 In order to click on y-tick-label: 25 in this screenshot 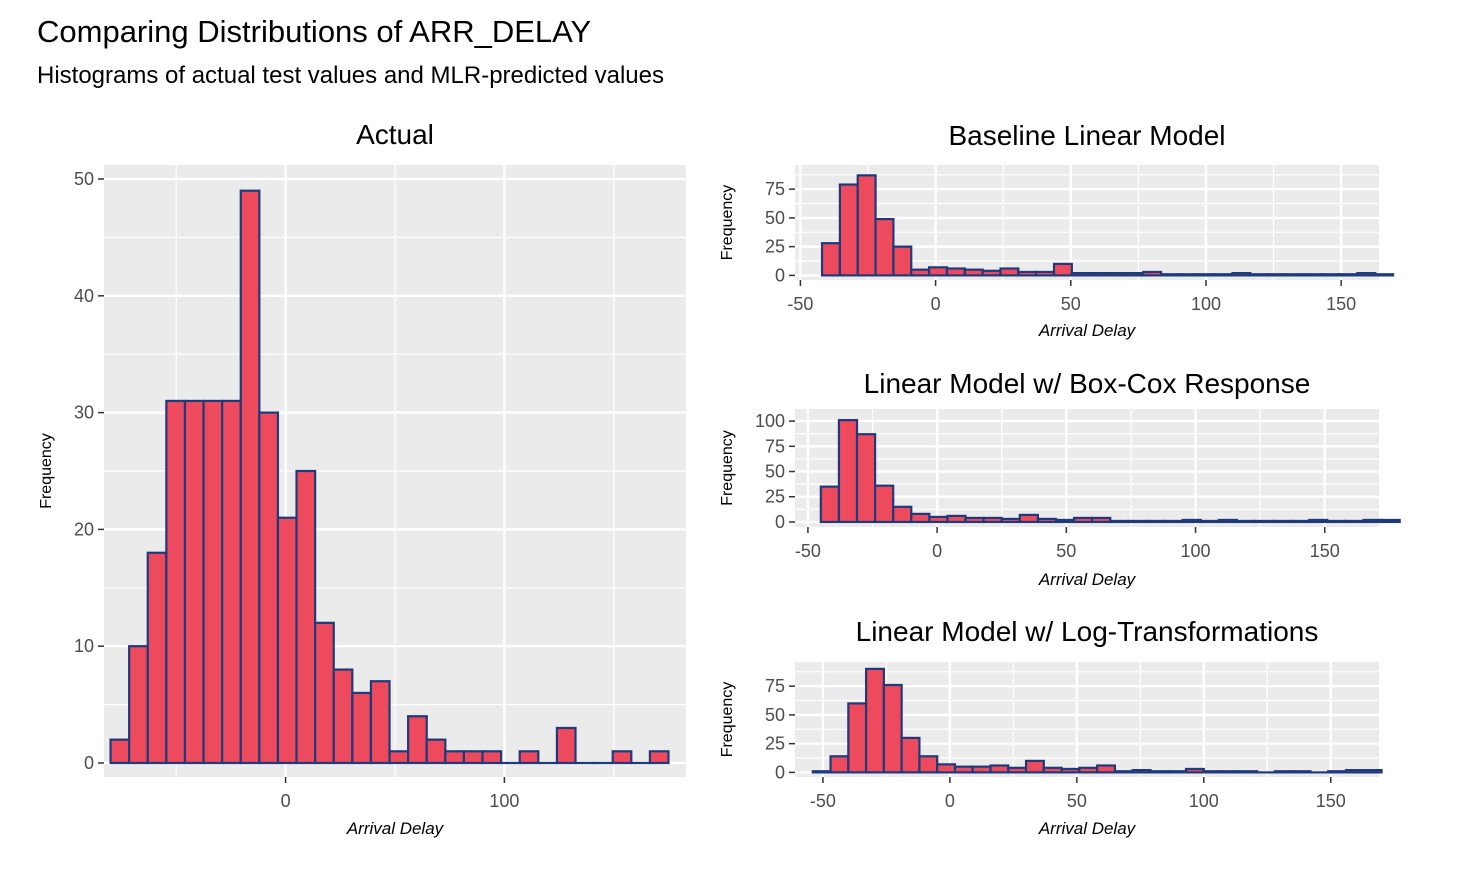, I will do `click(775, 744)`.